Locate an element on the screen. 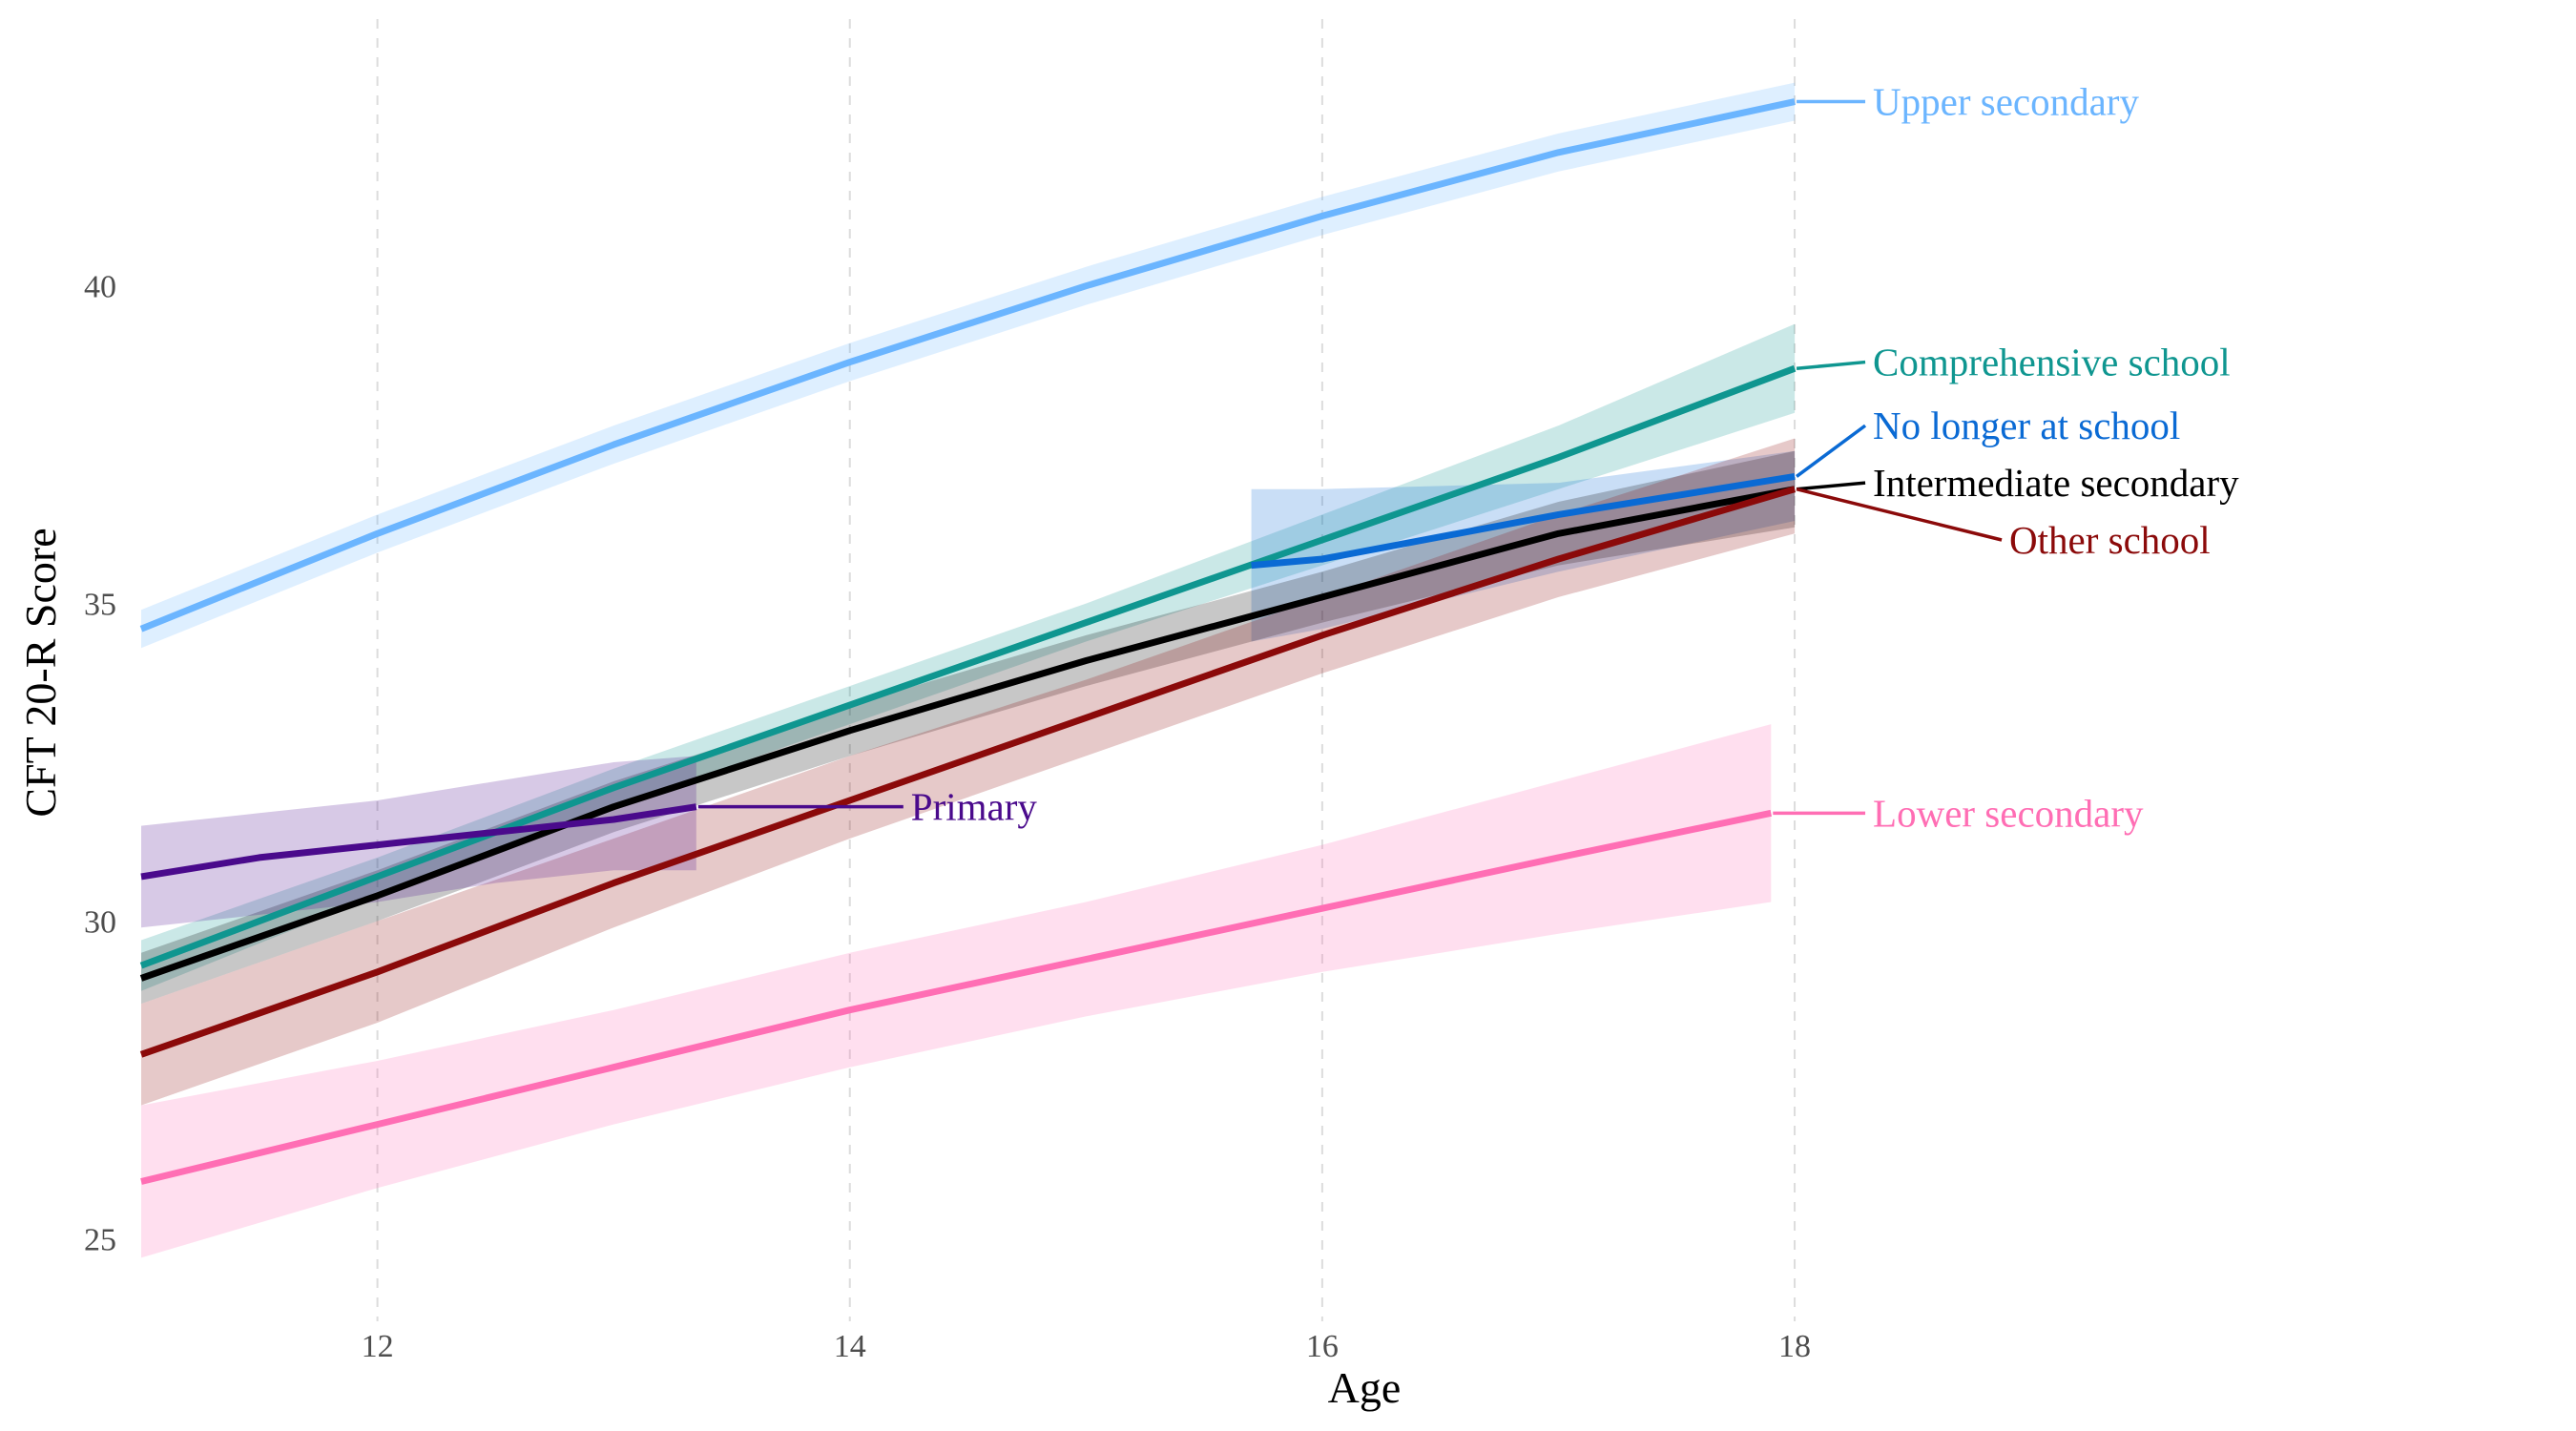  label-other-school: Other school is located at coordinates (2110, 540).